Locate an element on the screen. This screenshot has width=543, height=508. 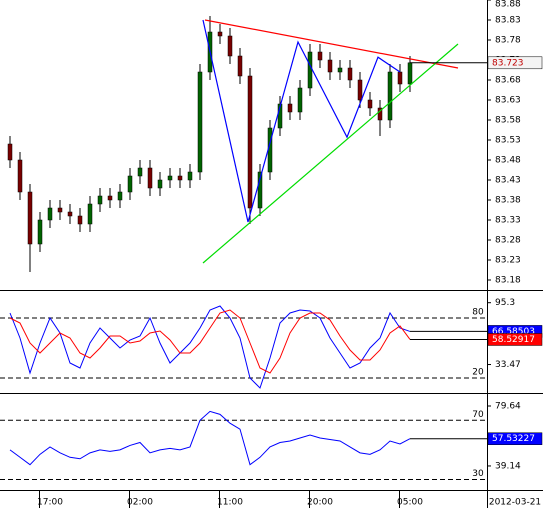
y-tick-label: 83.53 is located at coordinates (508, 141).